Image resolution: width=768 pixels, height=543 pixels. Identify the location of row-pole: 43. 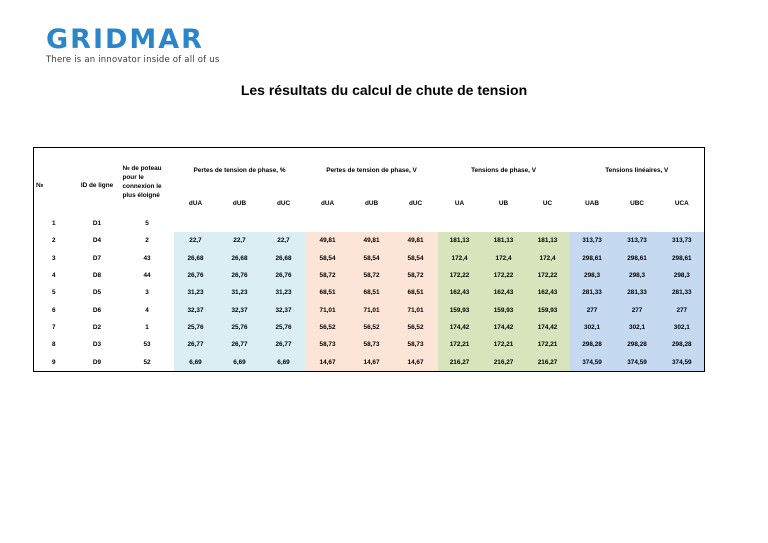
(147, 258).